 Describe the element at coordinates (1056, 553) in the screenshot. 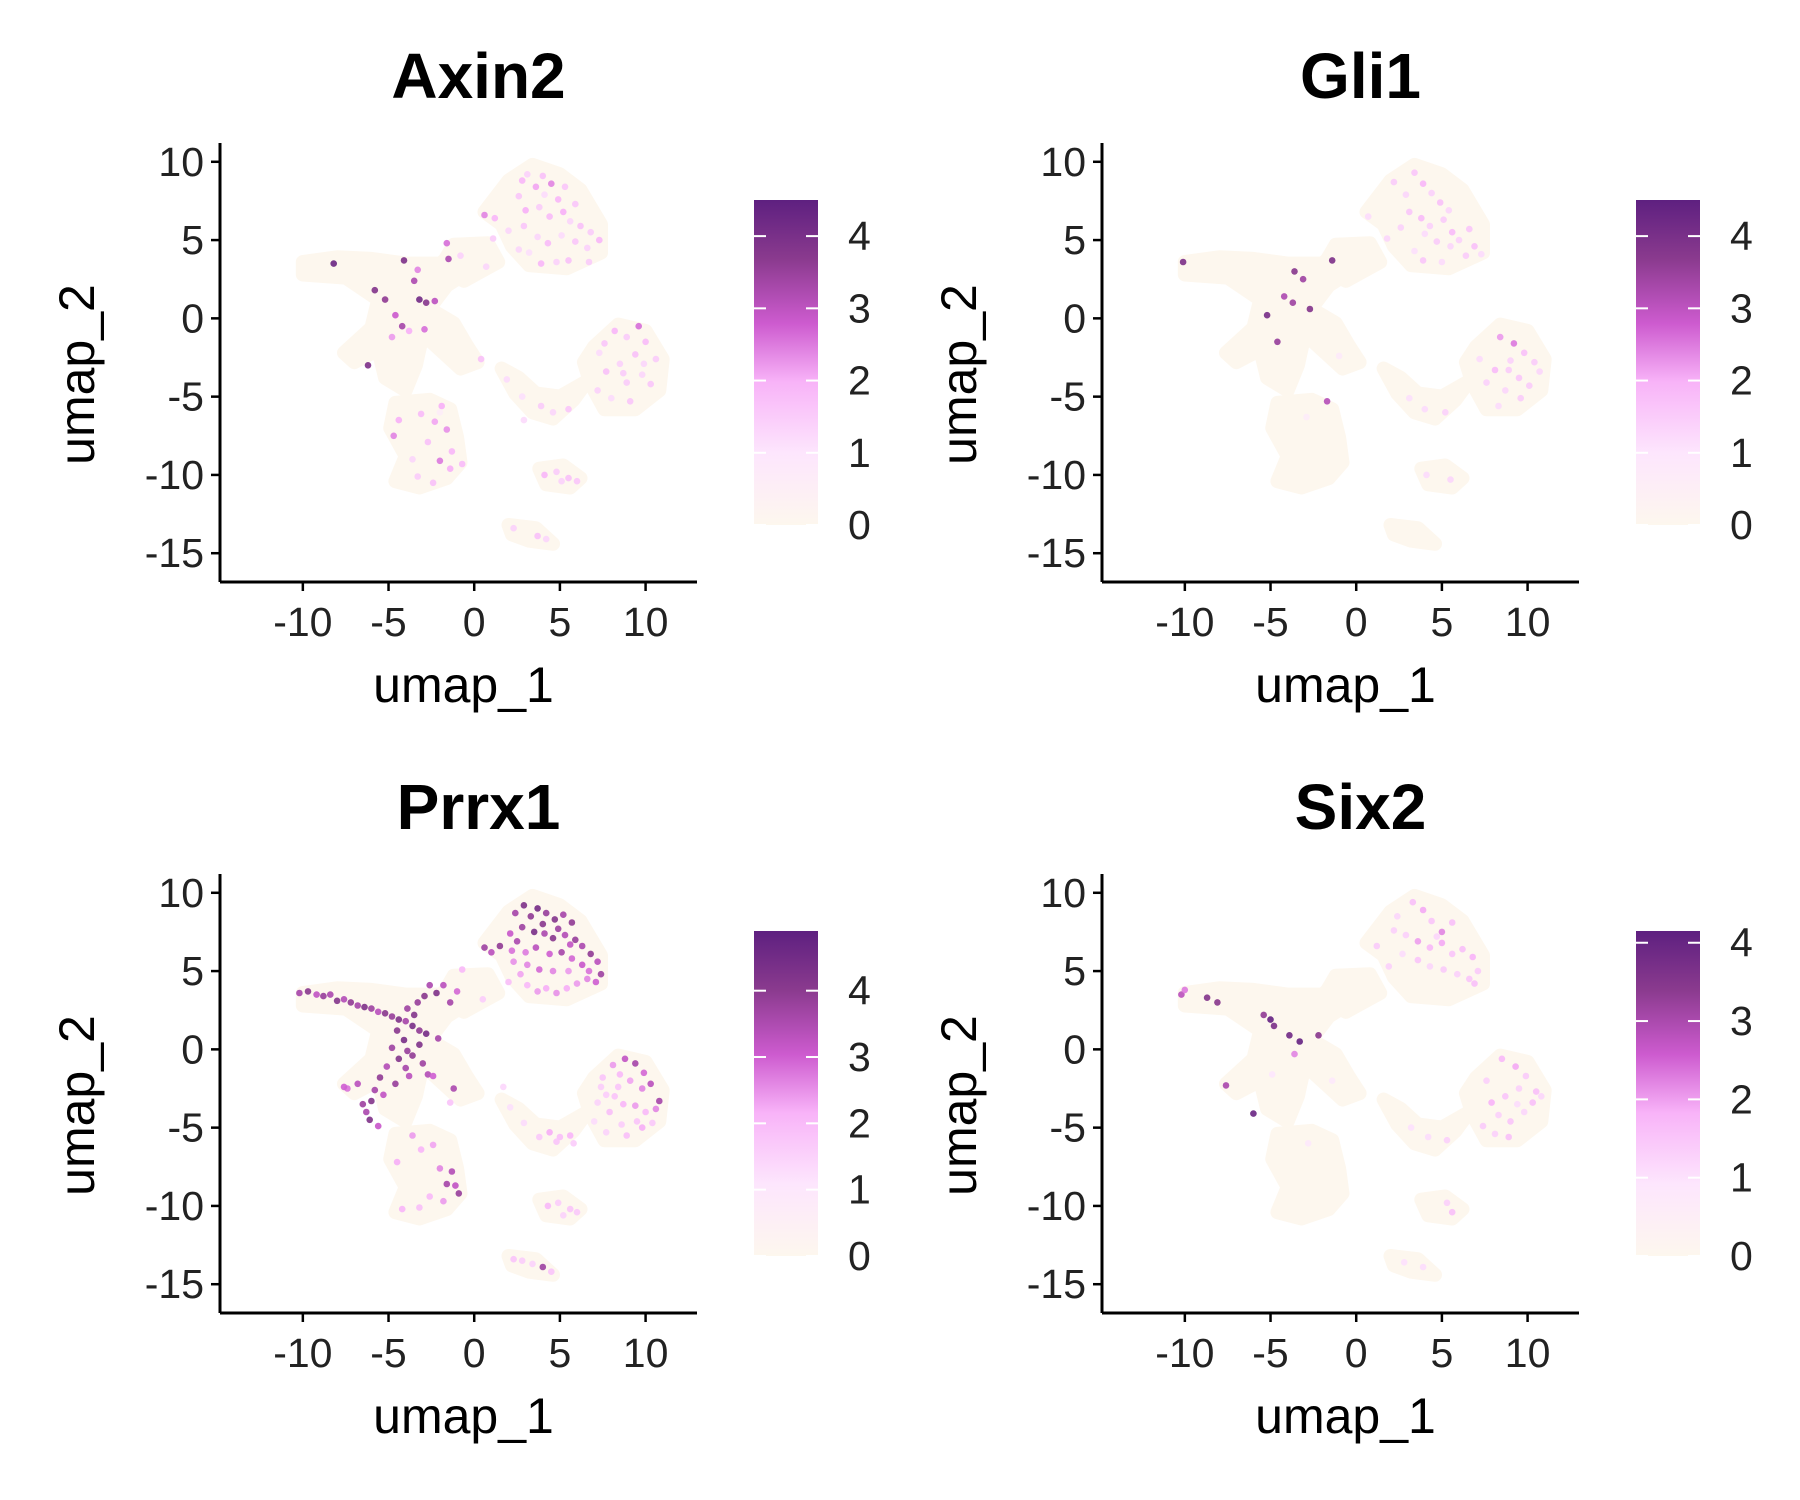

I see `y-tick-label: -15` at that location.